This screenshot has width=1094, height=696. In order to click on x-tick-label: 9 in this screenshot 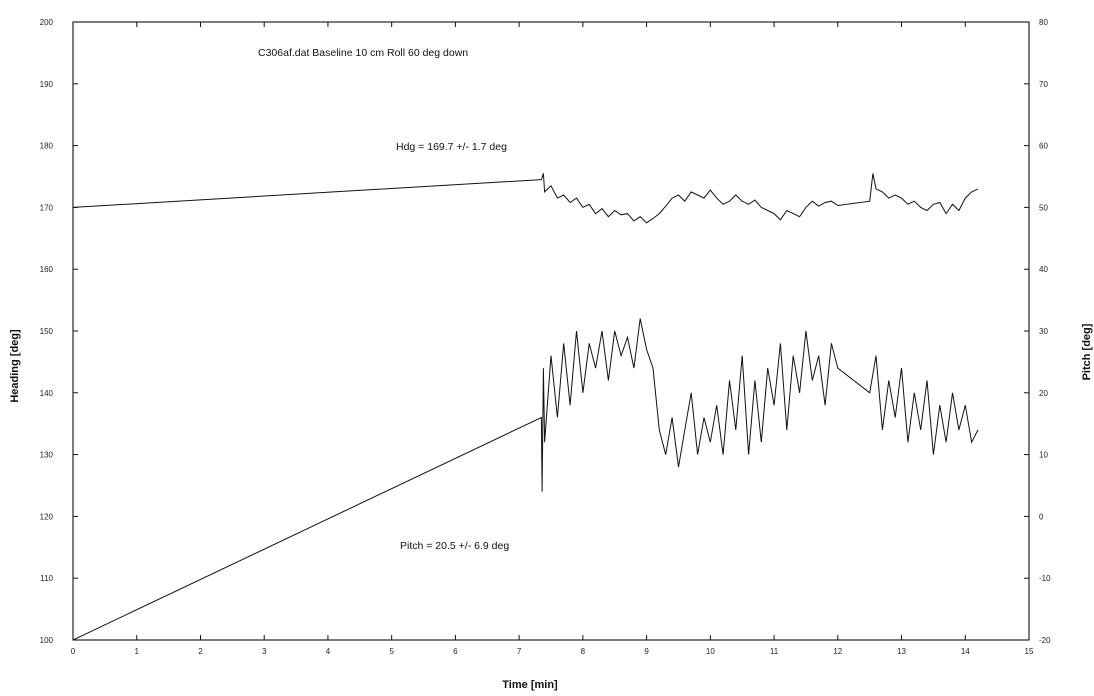, I will do `click(646, 651)`.